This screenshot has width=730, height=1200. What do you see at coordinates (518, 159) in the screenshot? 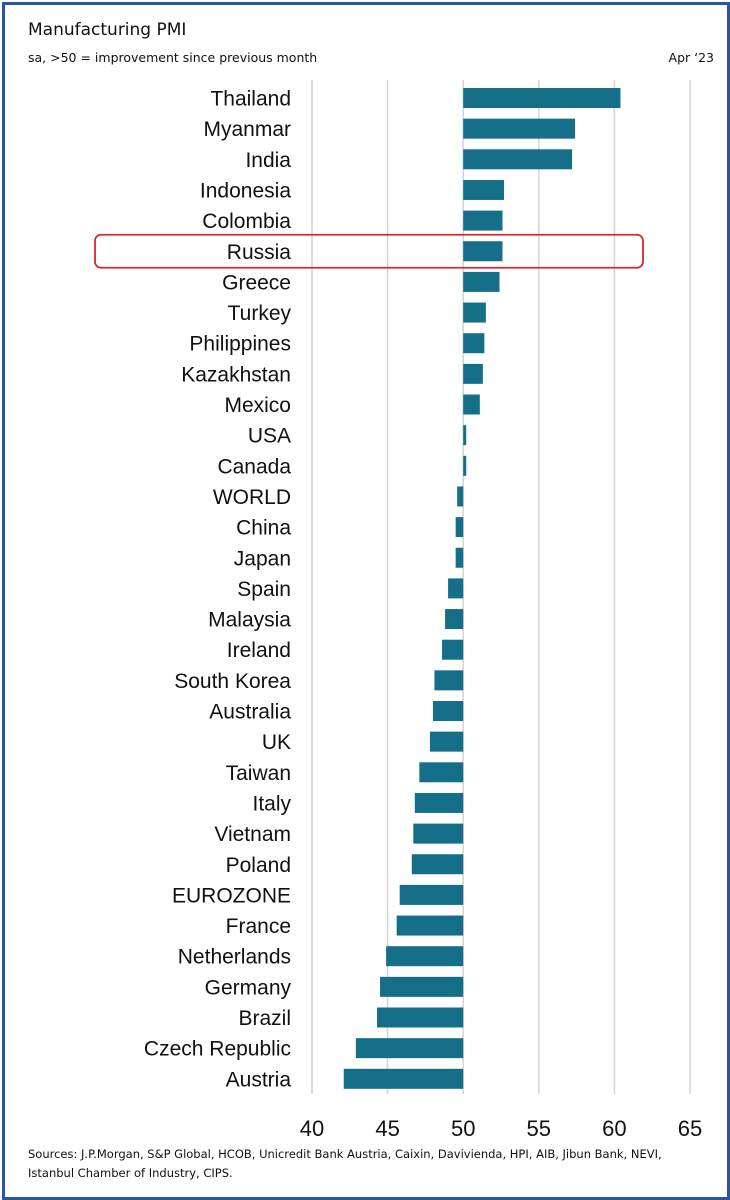
I see `bar-india` at bounding box center [518, 159].